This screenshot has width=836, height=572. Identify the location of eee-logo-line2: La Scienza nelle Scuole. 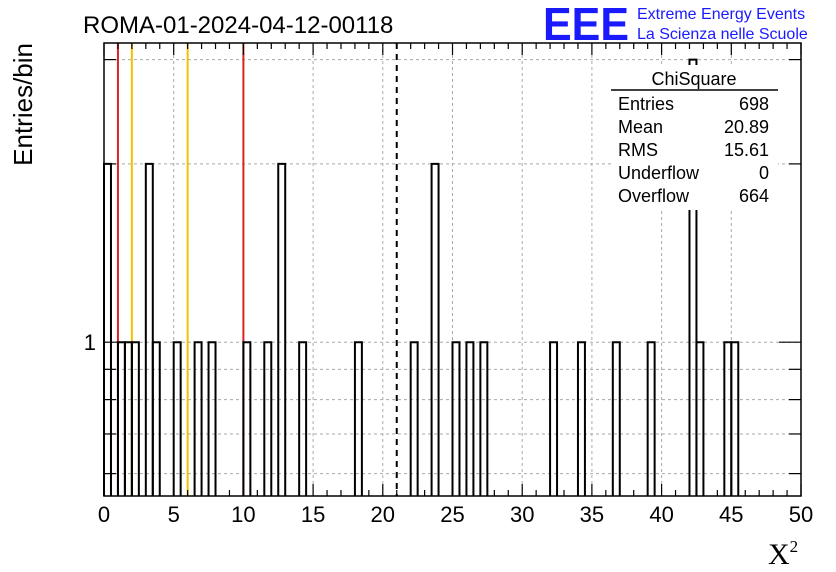
(722, 34).